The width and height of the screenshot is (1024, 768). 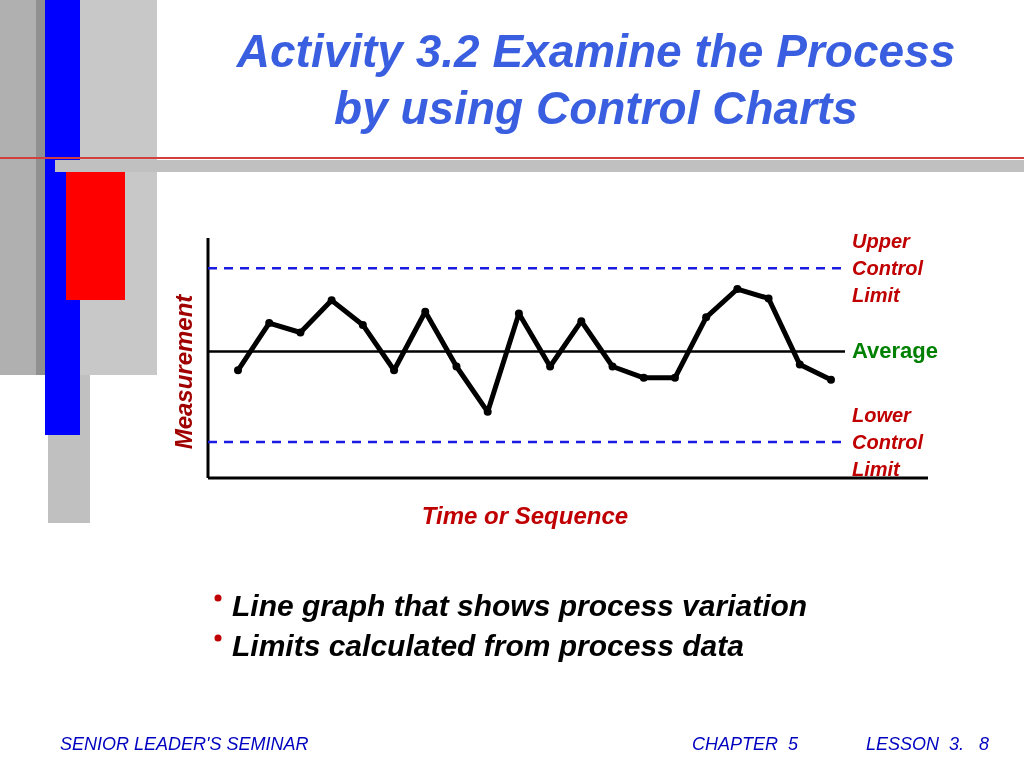 What do you see at coordinates (895, 351) in the screenshot?
I see `ref-line-label: Average` at bounding box center [895, 351].